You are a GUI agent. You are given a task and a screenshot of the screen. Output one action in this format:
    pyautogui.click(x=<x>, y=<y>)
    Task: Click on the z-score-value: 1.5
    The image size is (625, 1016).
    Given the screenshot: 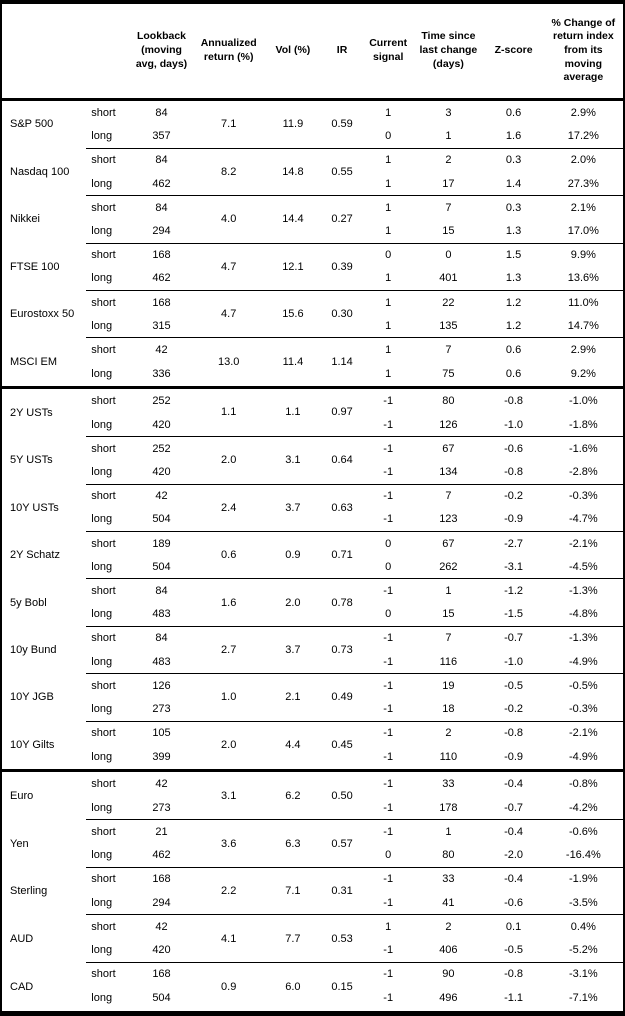 What is the action you would take?
    pyautogui.click(x=513, y=254)
    